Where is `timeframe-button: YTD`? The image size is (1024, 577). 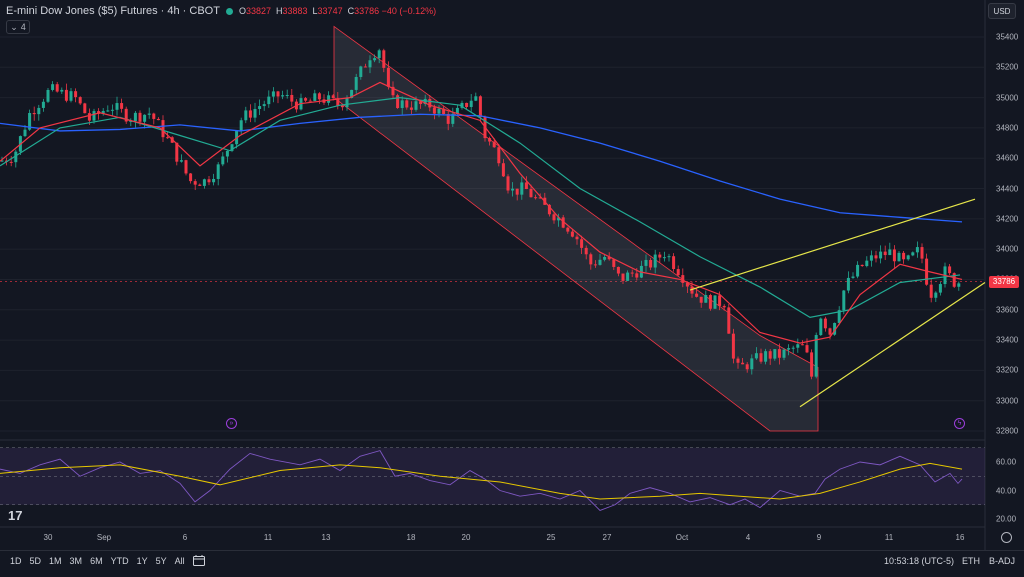 timeframe-button: YTD is located at coordinates (119, 561).